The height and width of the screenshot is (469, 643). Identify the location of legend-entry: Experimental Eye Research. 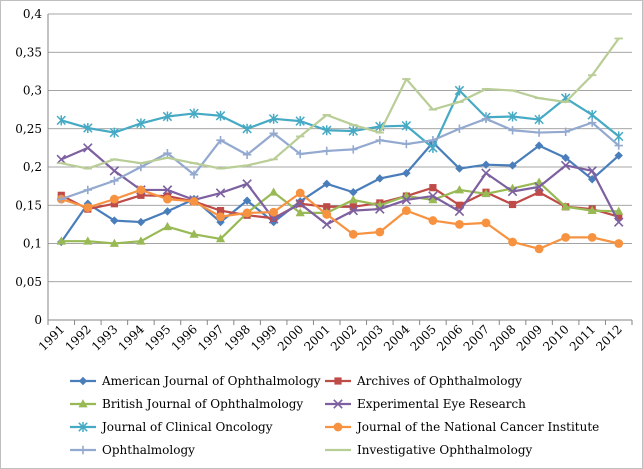
(425, 404).